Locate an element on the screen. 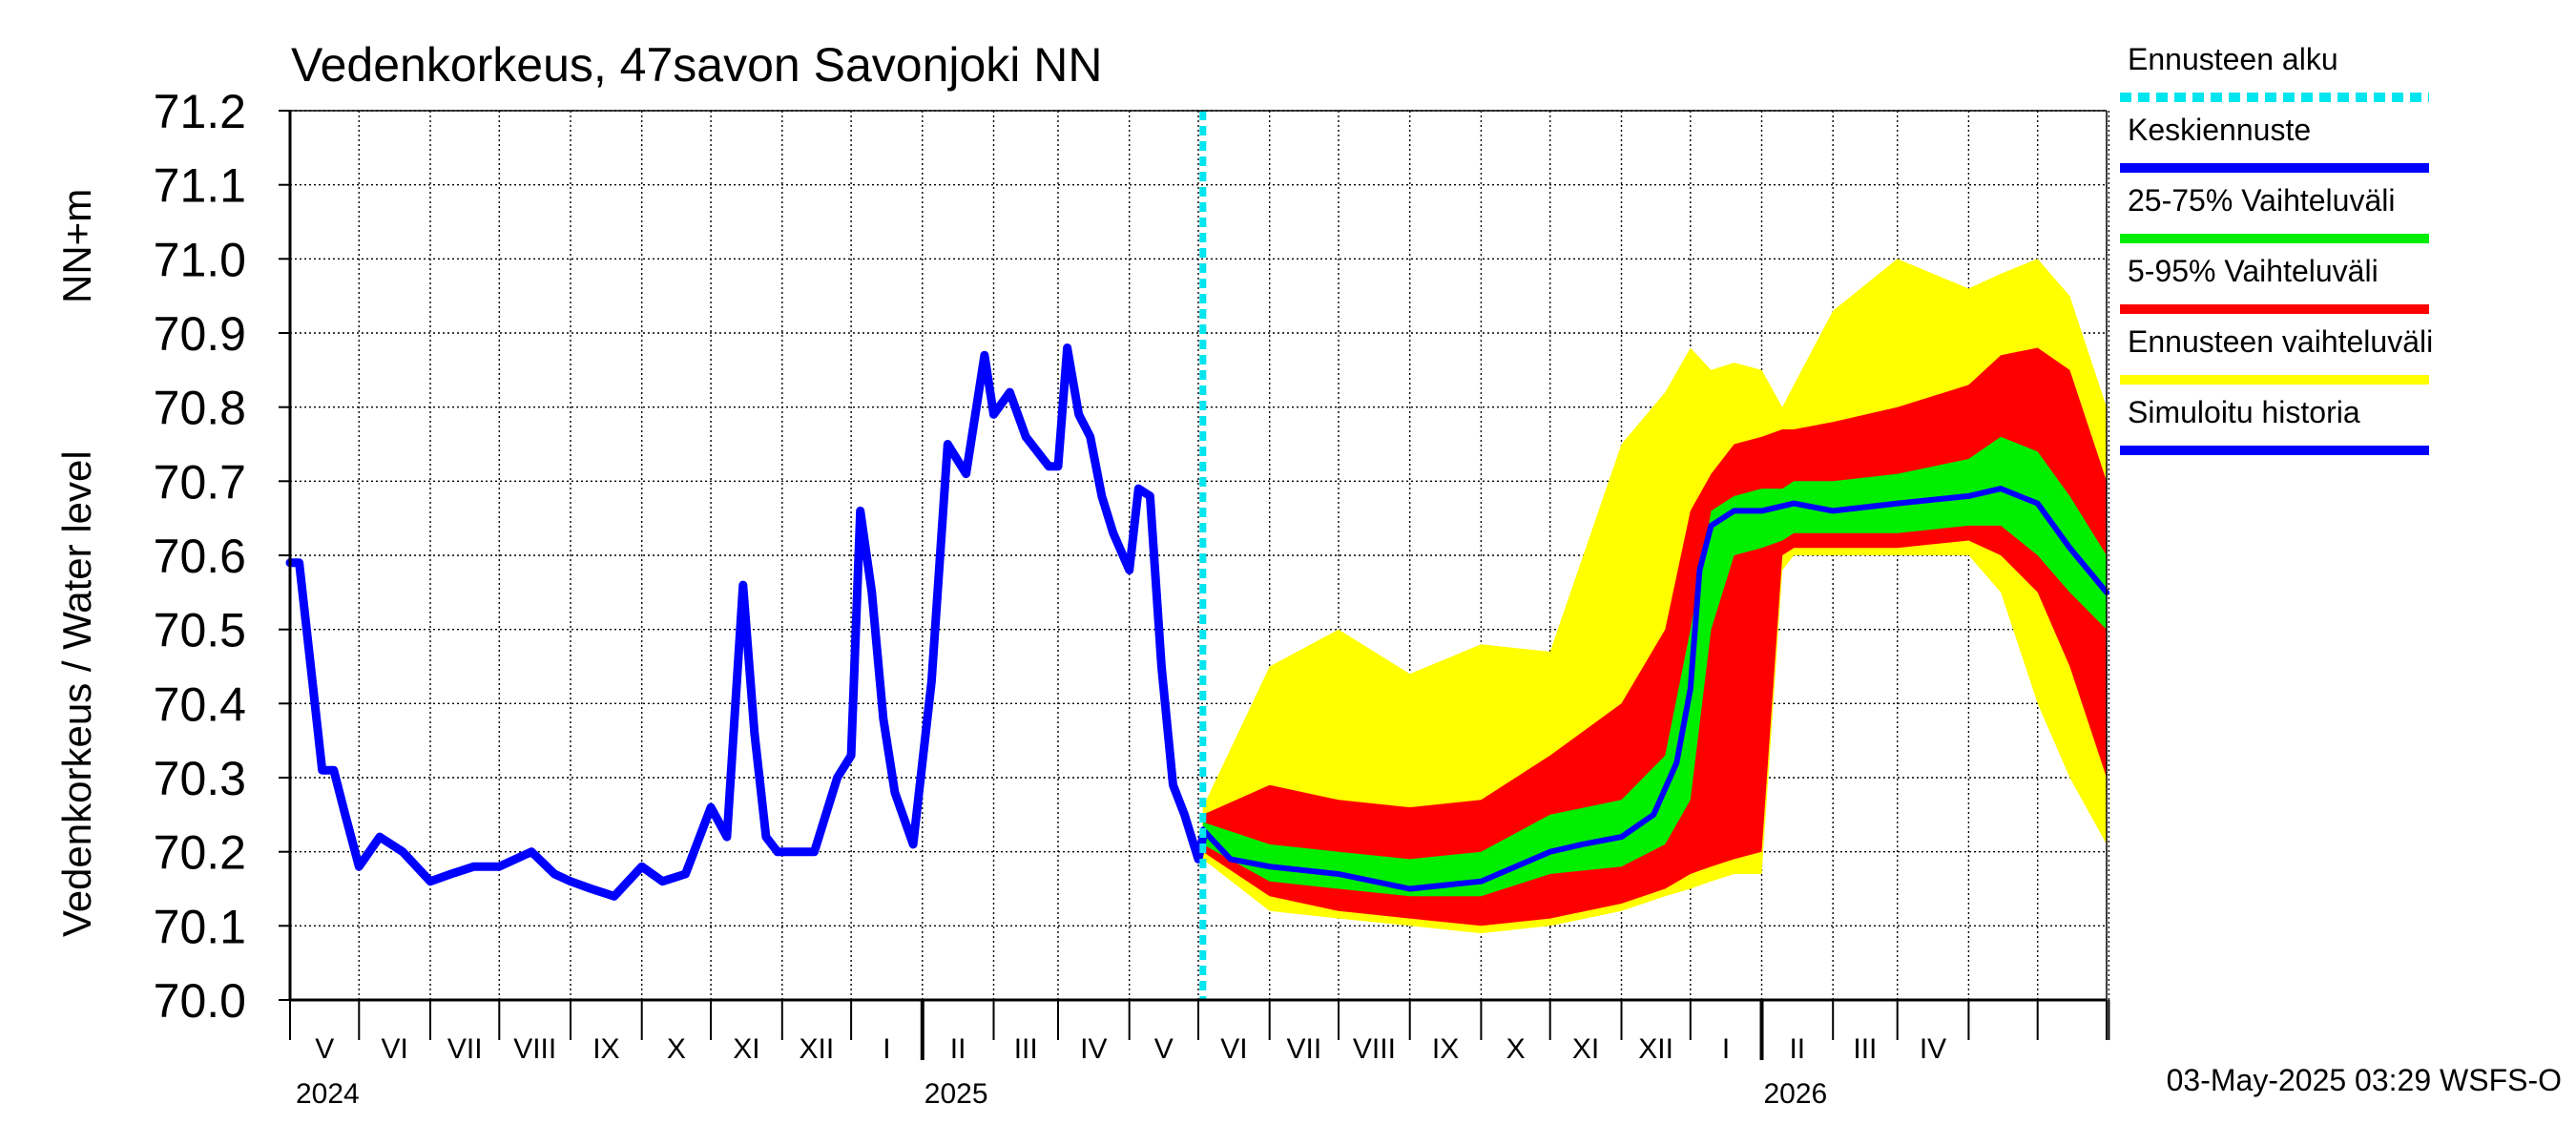 This screenshot has width=2576, height=1145. legend-label: 25-75% Vaihteluväli is located at coordinates (2261, 200).